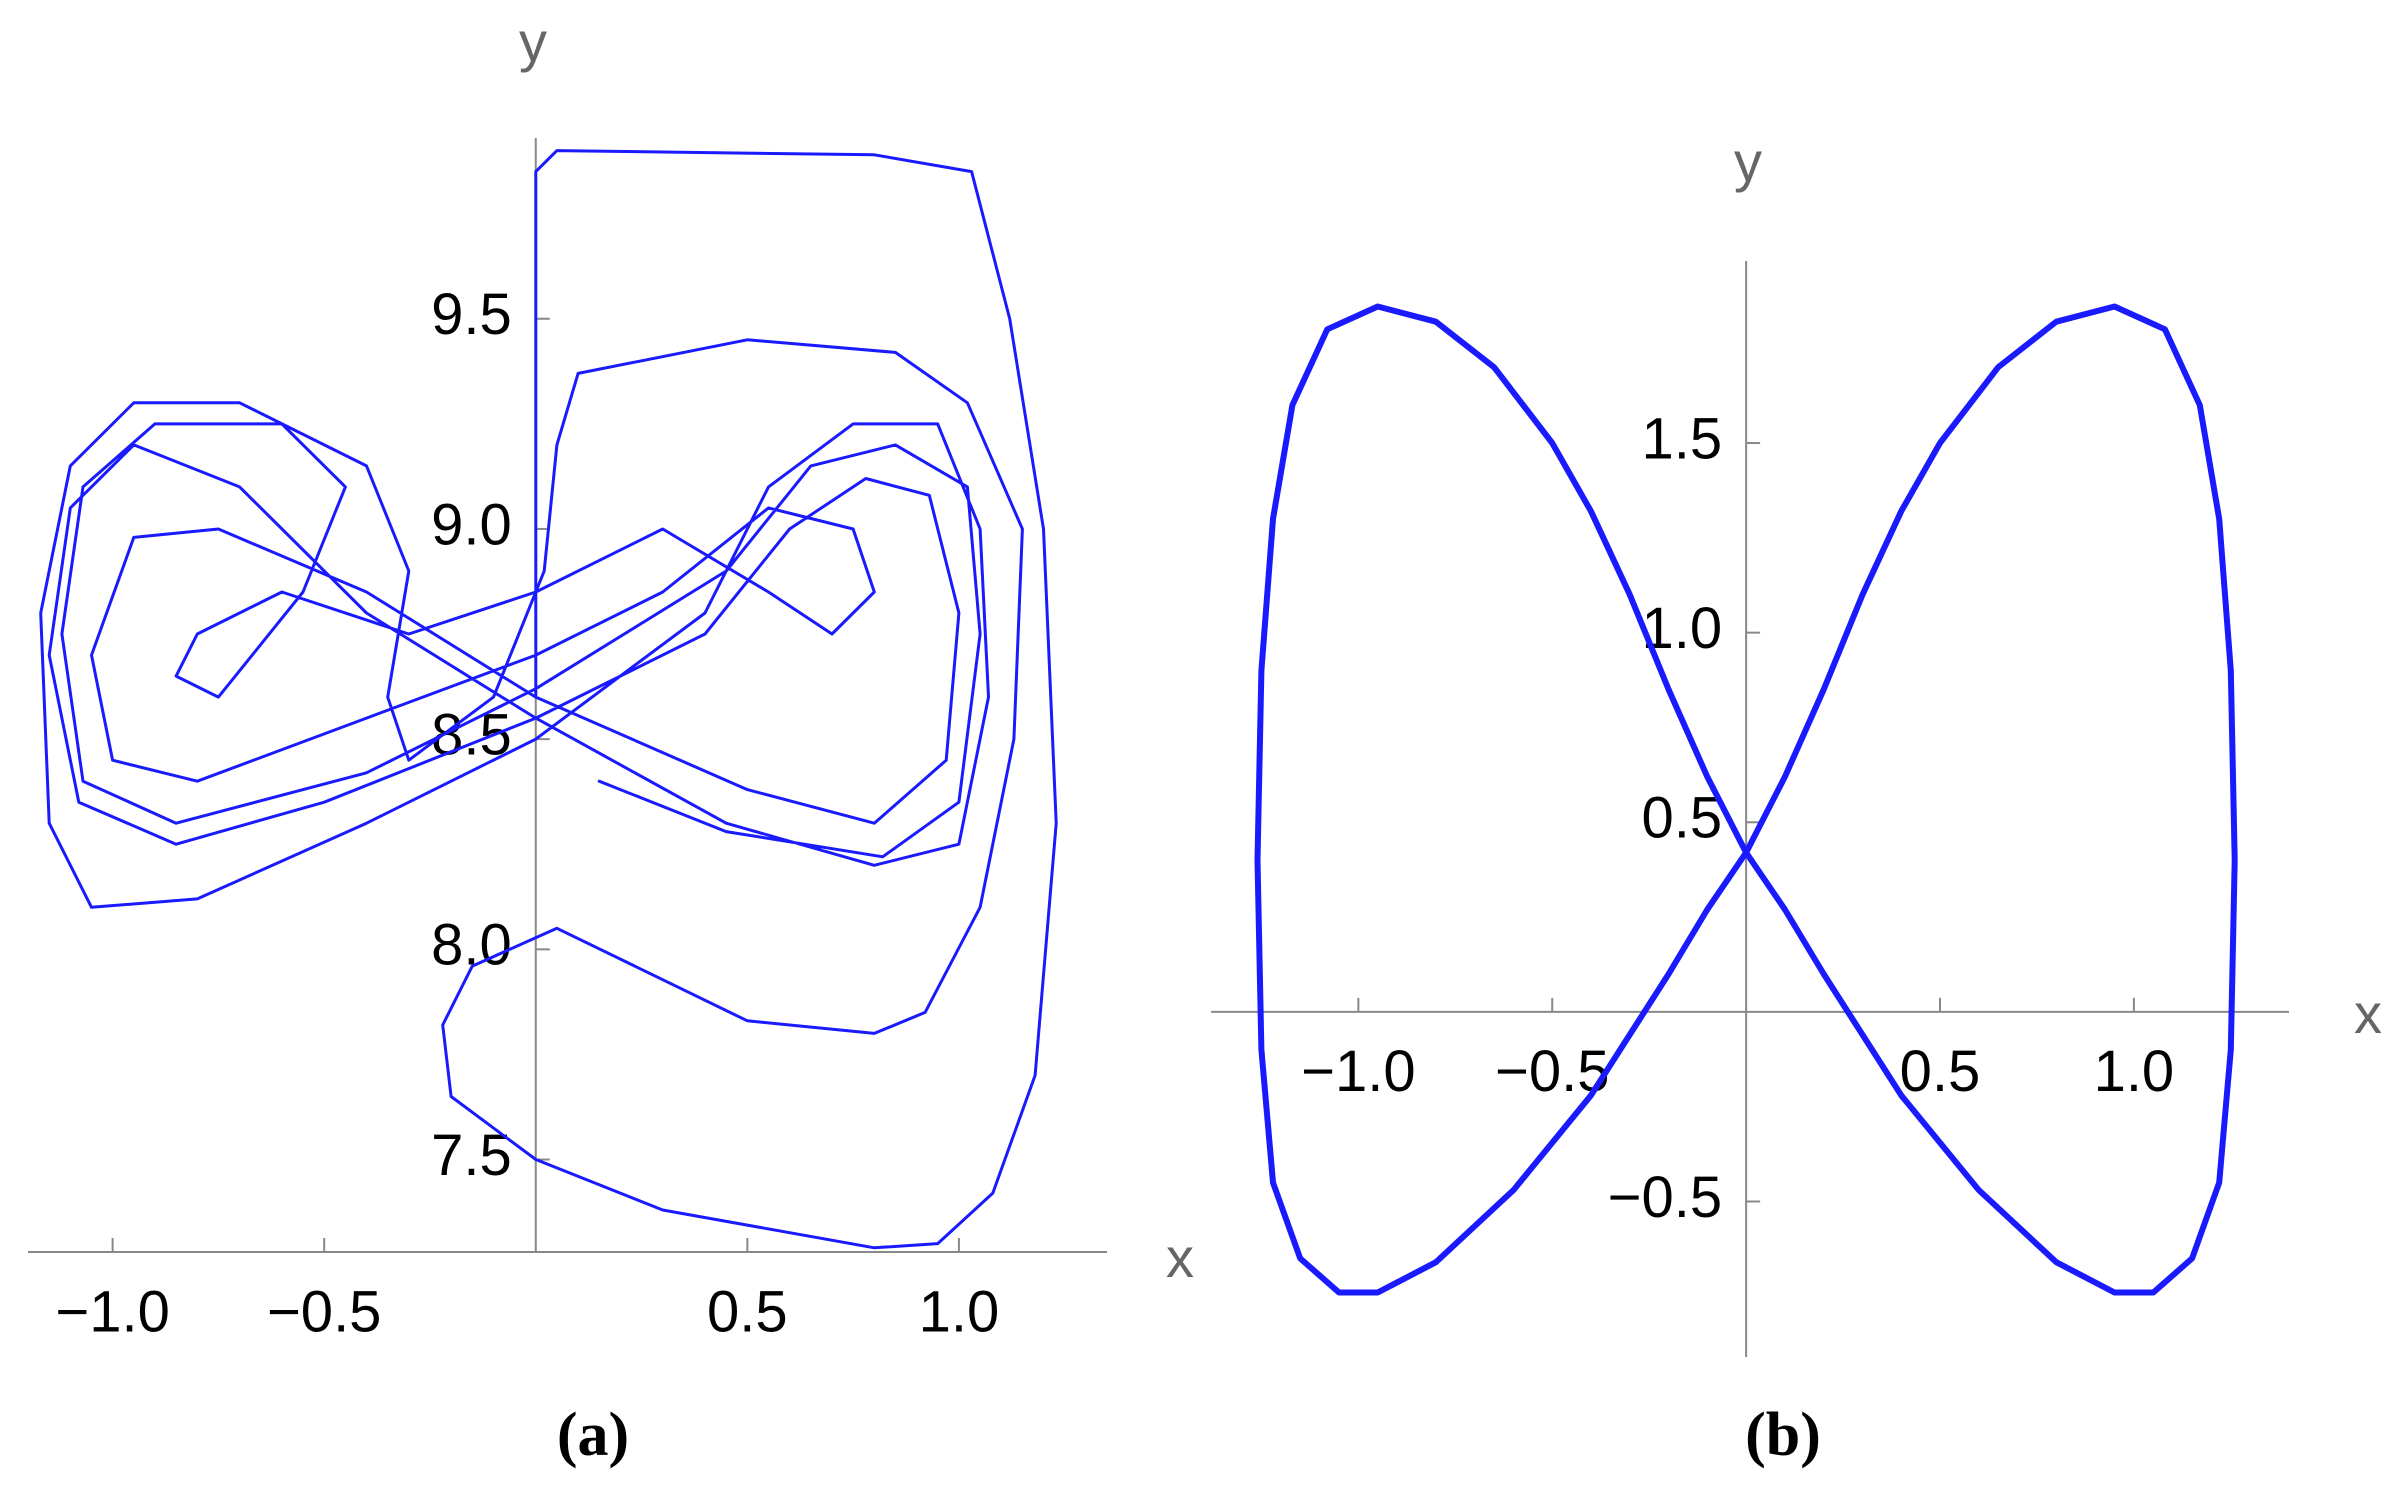  Describe the element at coordinates (1681, 438) in the screenshot. I see `y-tick-label: 1.5` at that location.